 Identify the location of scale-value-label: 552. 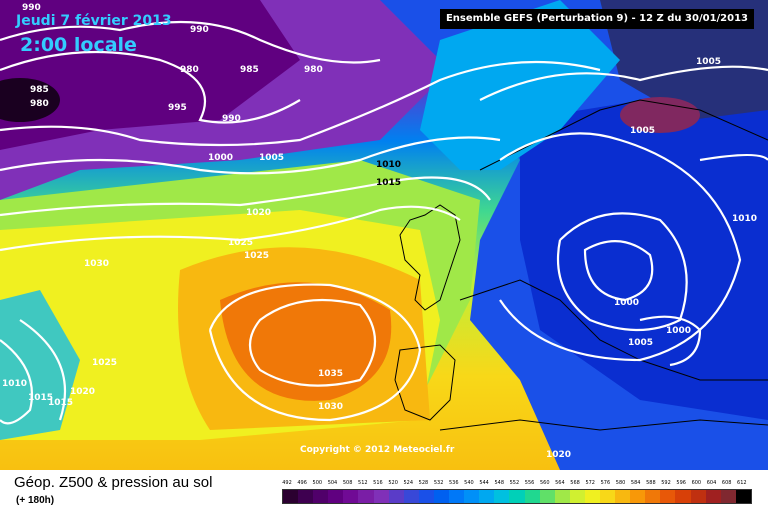
(514, 483).